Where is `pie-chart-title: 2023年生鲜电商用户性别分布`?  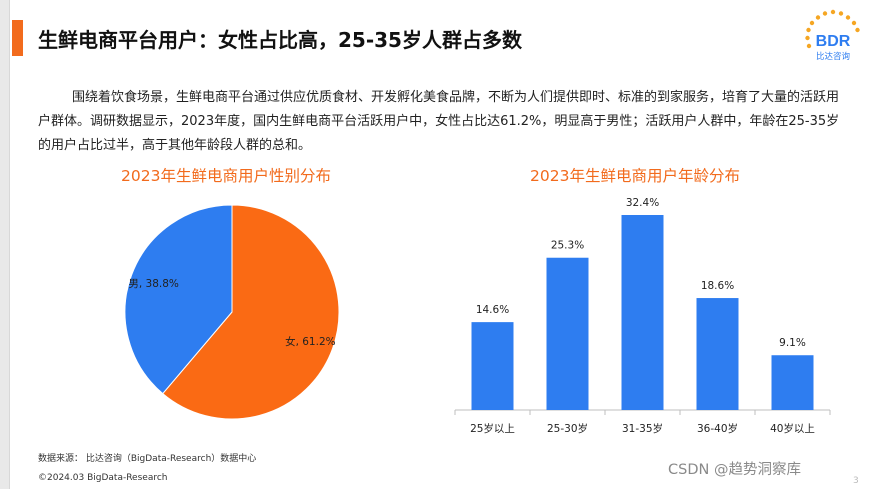
pie-chart-title: 2023年生鲜电商用户性别分布 is located at coordinates (226, 176).